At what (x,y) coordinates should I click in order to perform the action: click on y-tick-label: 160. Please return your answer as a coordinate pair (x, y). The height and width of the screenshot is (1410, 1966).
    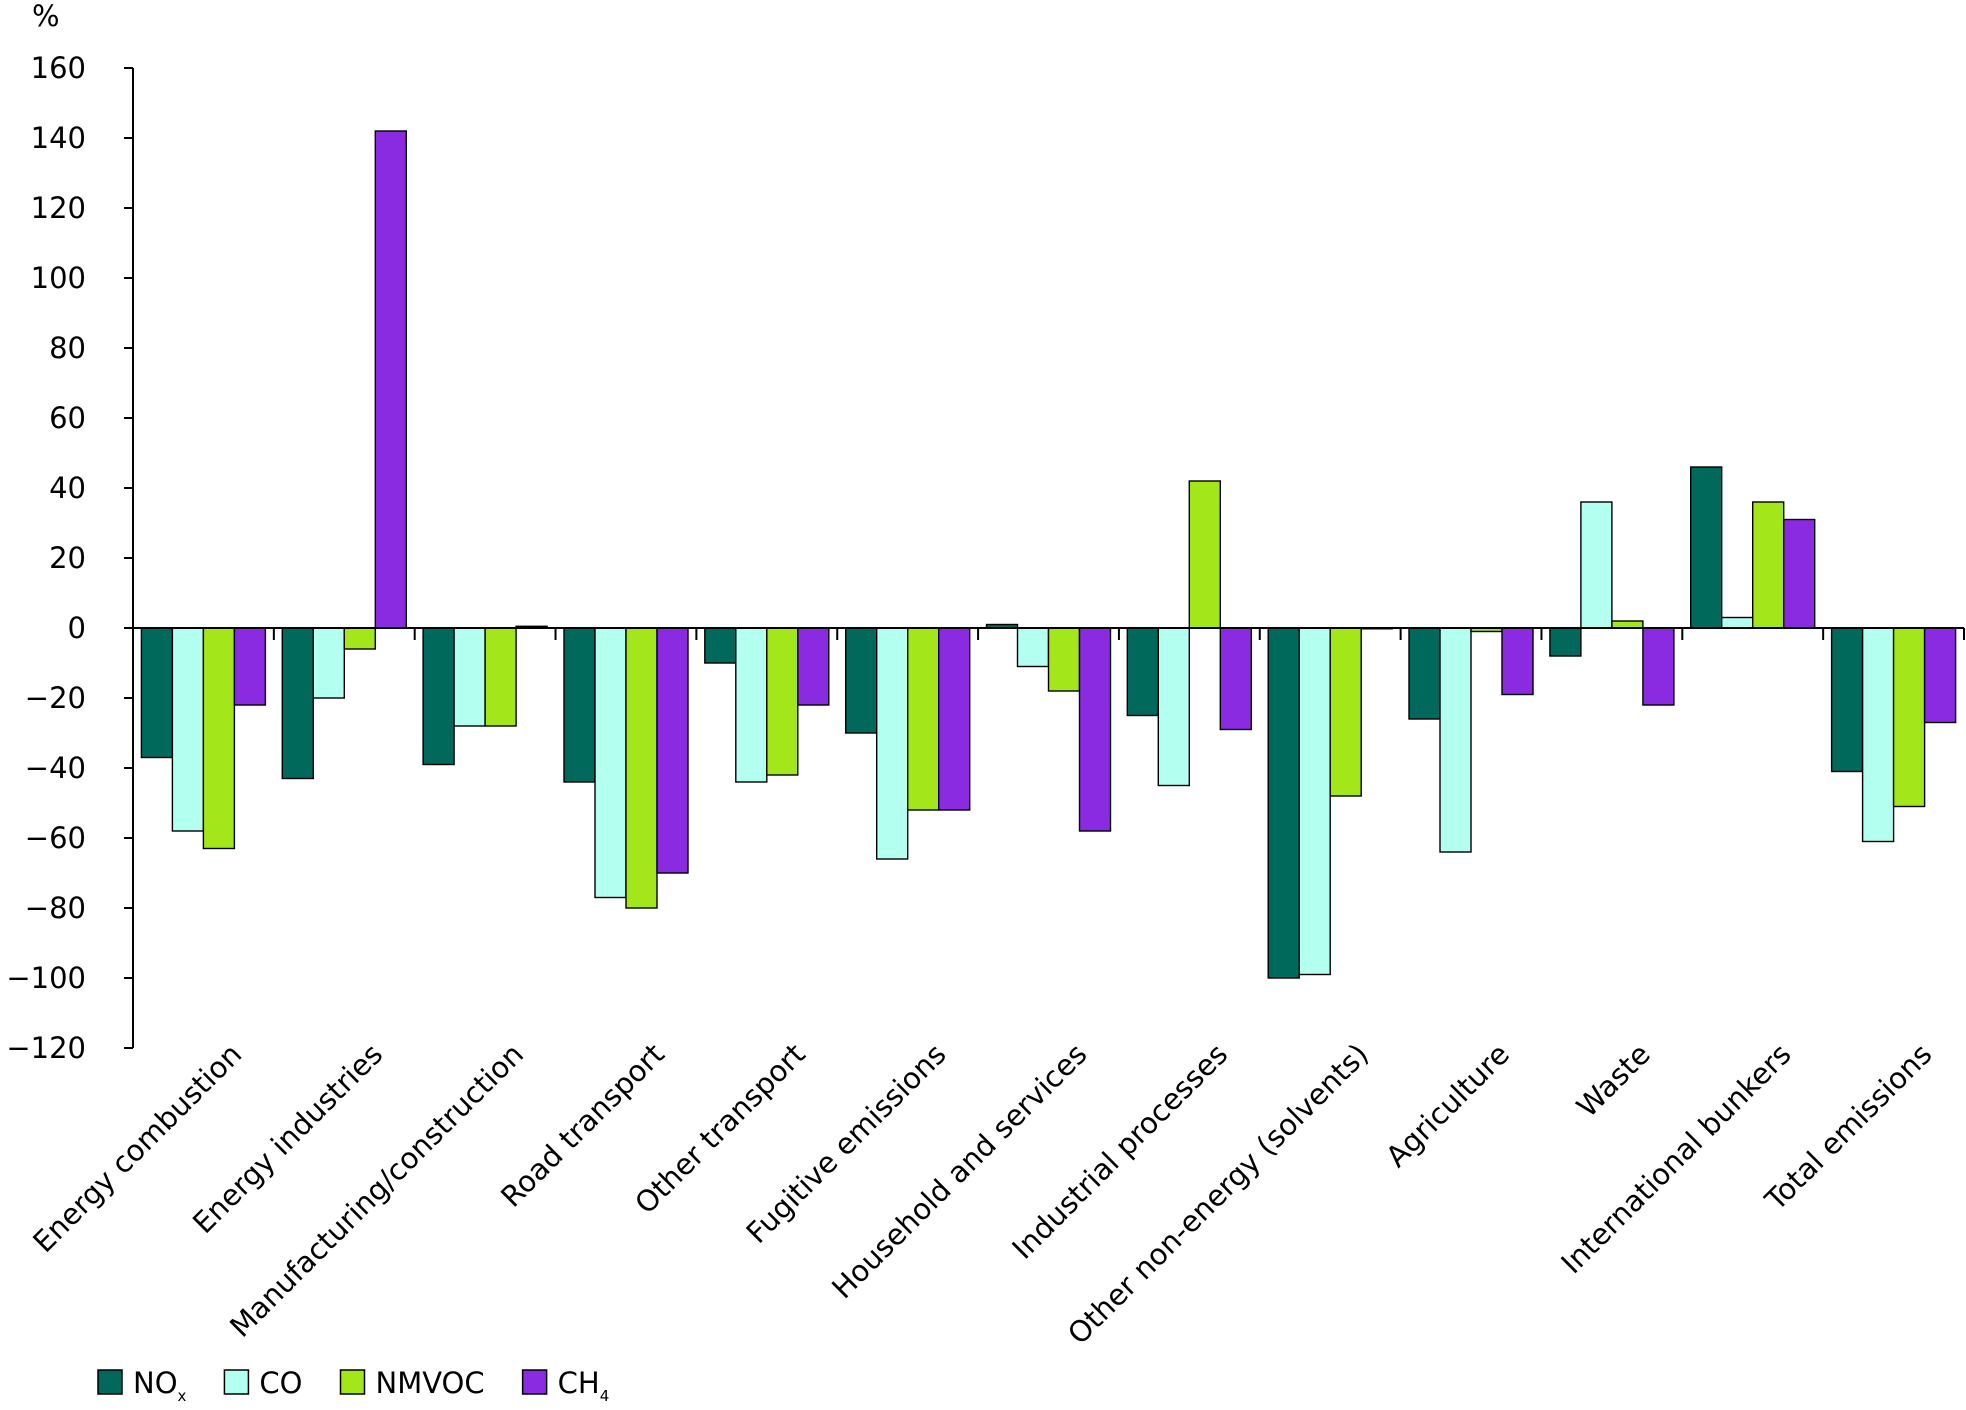
    Looking at the image, I should click on (58, 68).